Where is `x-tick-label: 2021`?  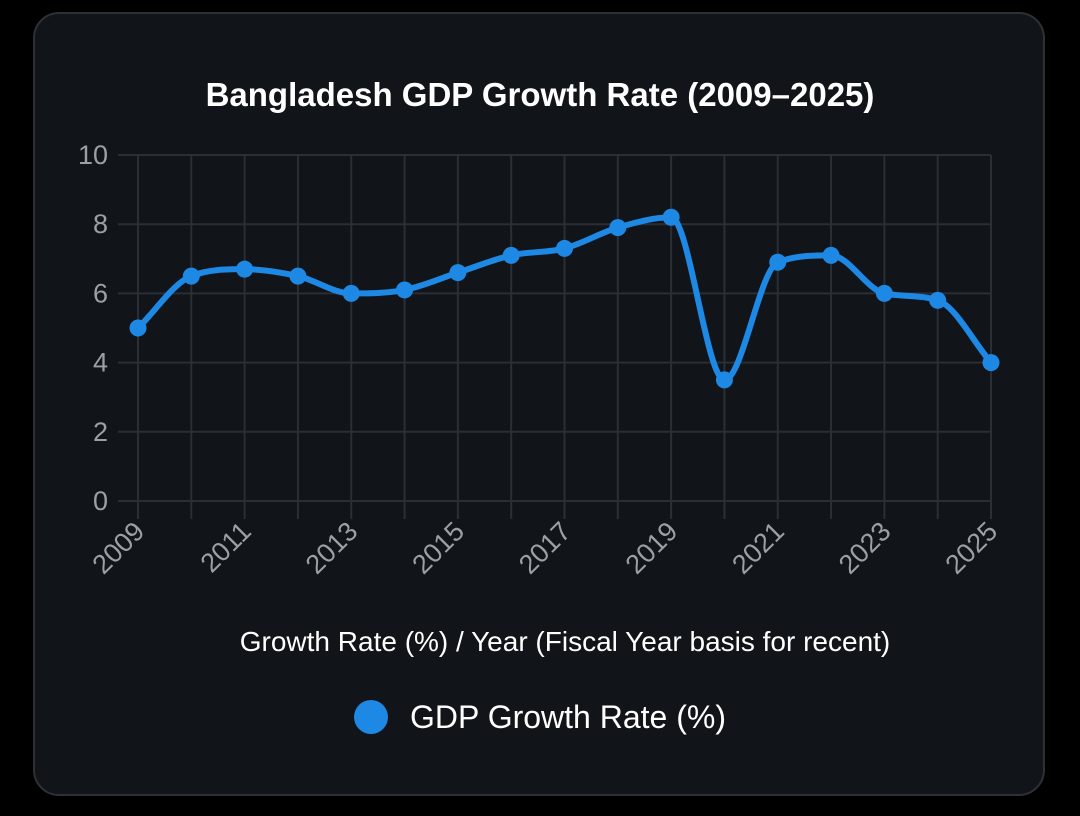 x-tick-label: 2021 is located at coordinates (758, 548).